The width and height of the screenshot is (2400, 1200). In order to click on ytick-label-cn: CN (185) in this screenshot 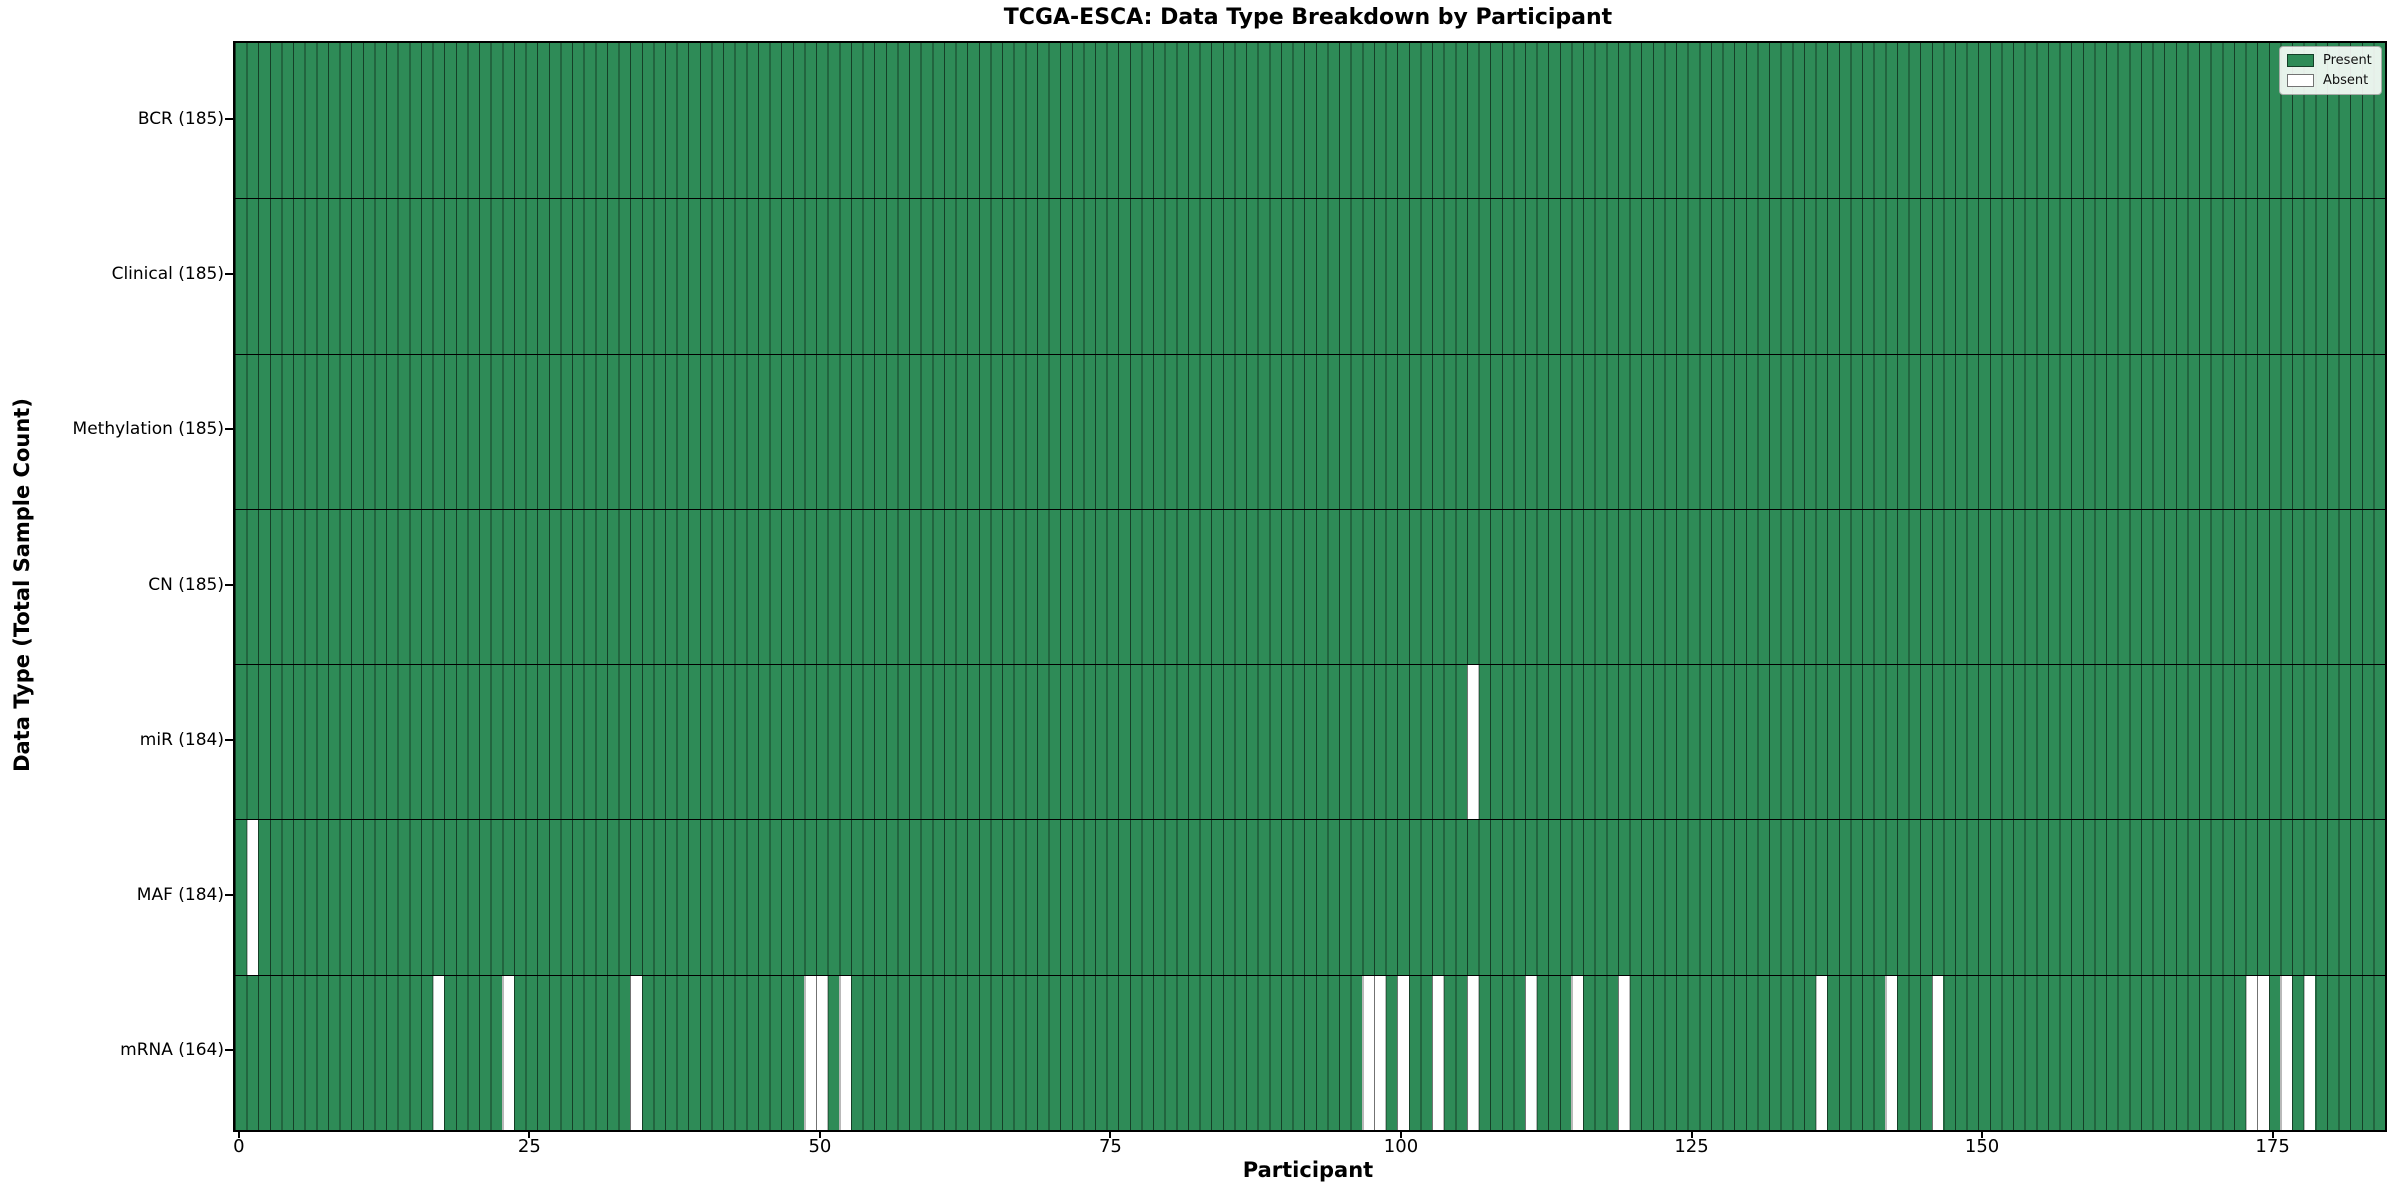, I will do `click(186, 584)`.